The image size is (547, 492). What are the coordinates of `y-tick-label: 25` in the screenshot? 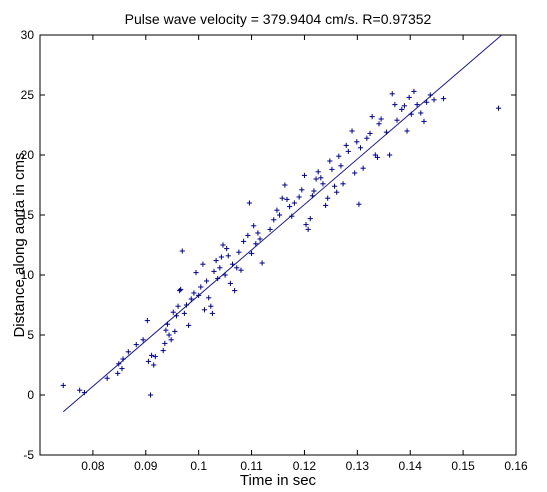 It's located at (28, 95).